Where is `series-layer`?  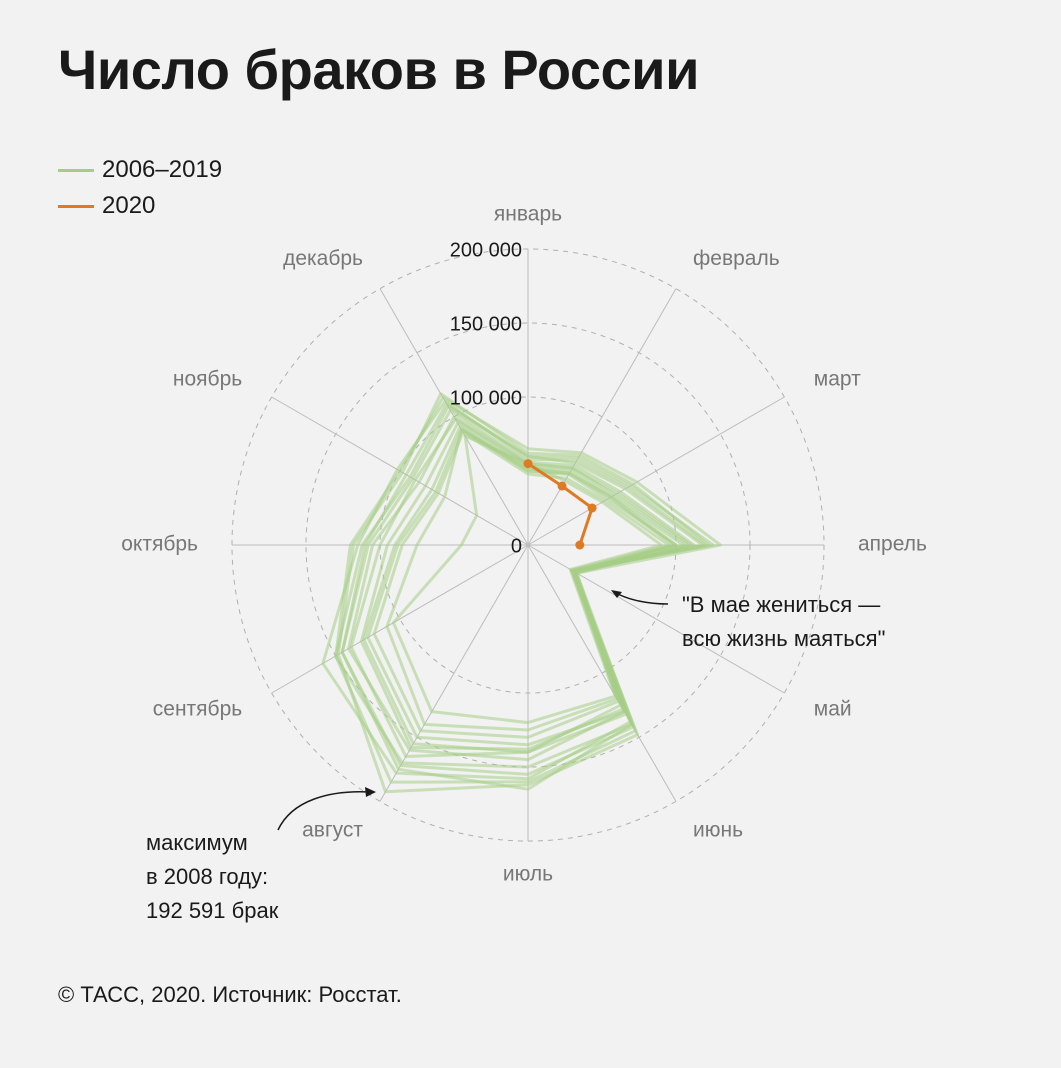
series-layer is located at coordinates (521, 593).